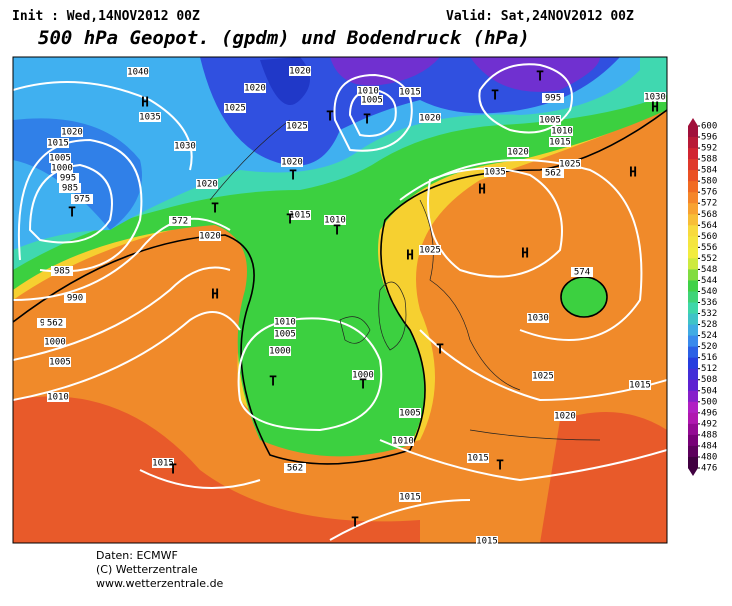 The height and width of the screenshot is (606, 732). I want to click on colorbar-label: 476, so click(709, 469).